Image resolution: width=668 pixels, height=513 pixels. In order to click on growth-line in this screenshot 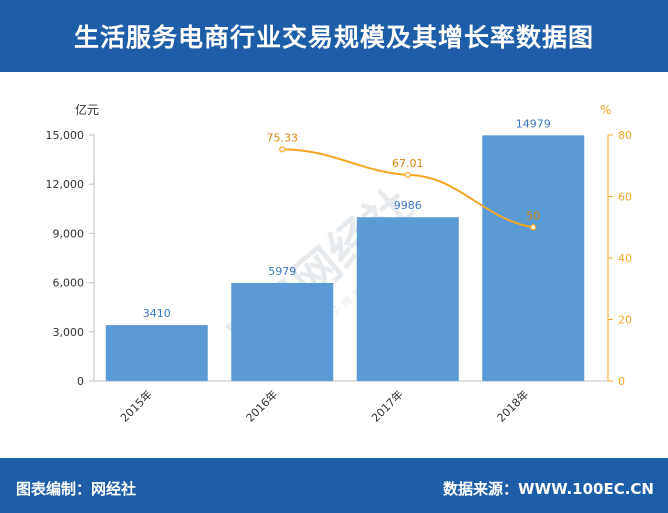, I will do `click(408, 188)`.